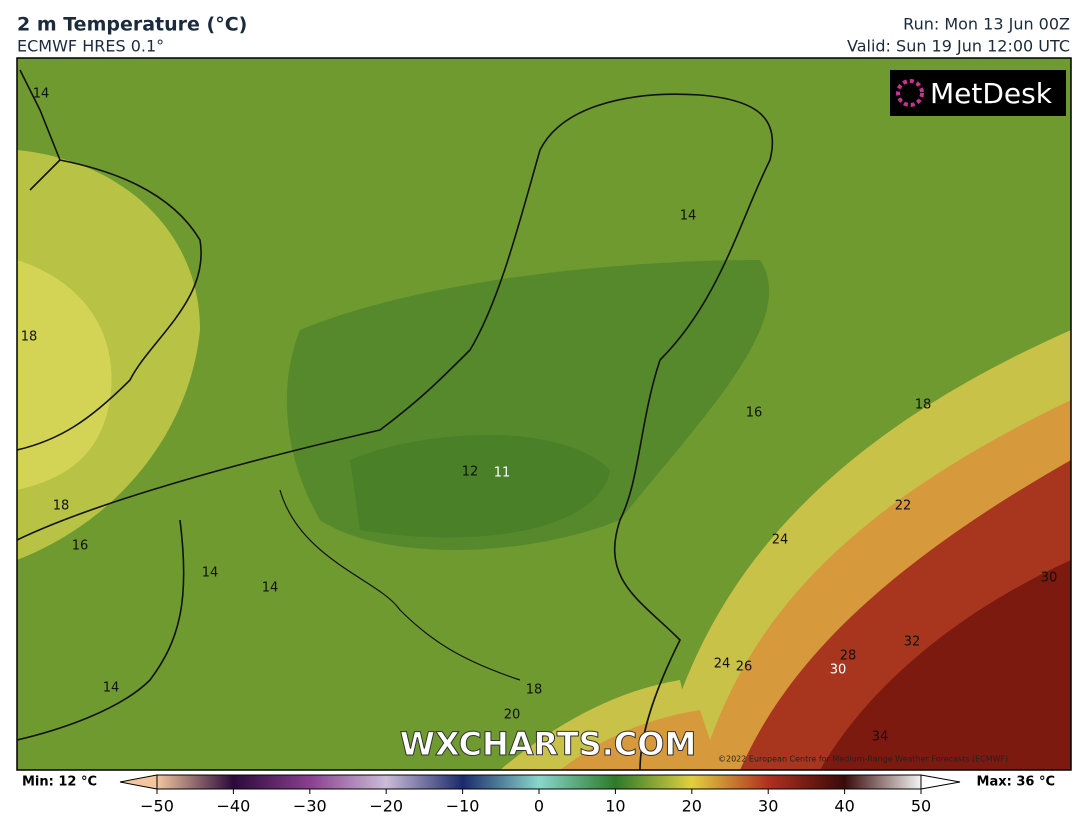  I want to click on logo: MetDesk, so click(991, 93).